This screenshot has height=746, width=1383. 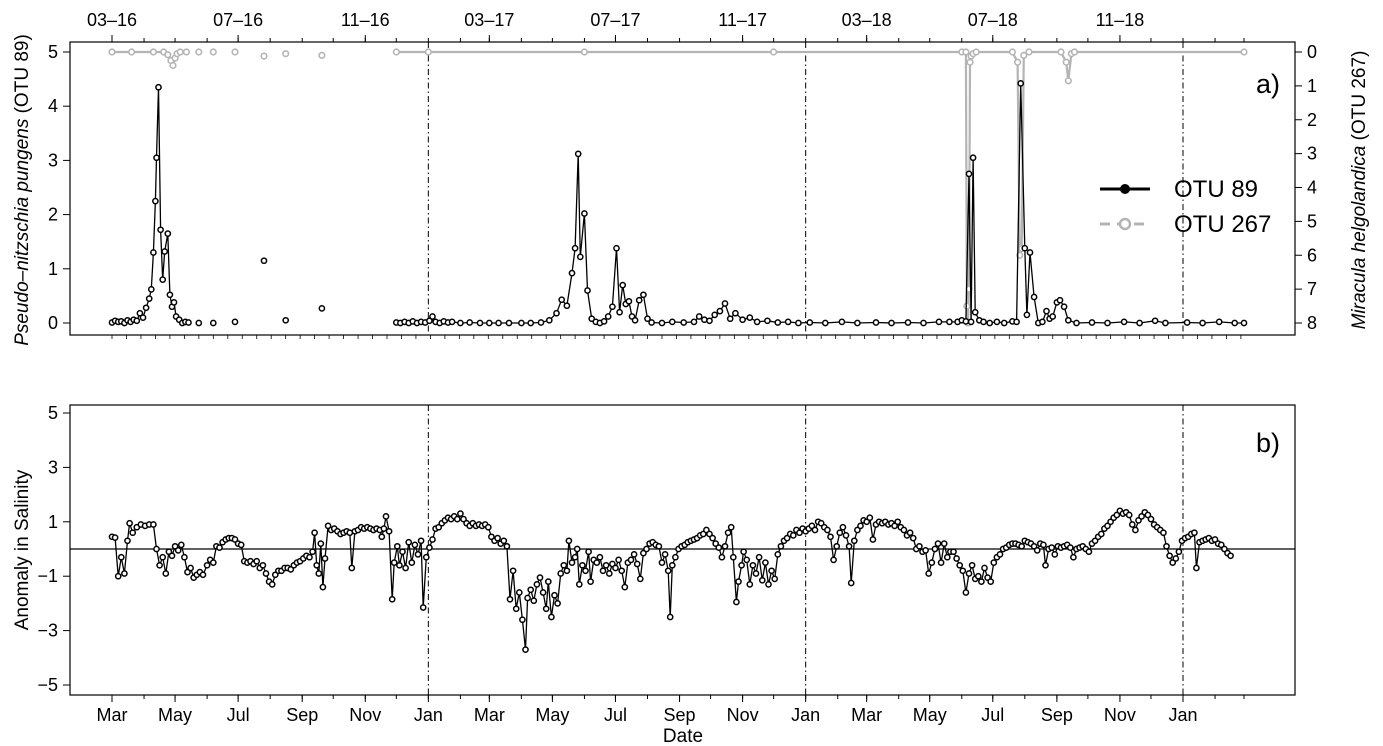 I want to click on y-axis-title: Anomaly in Salinity, so click(x=22, y=549).